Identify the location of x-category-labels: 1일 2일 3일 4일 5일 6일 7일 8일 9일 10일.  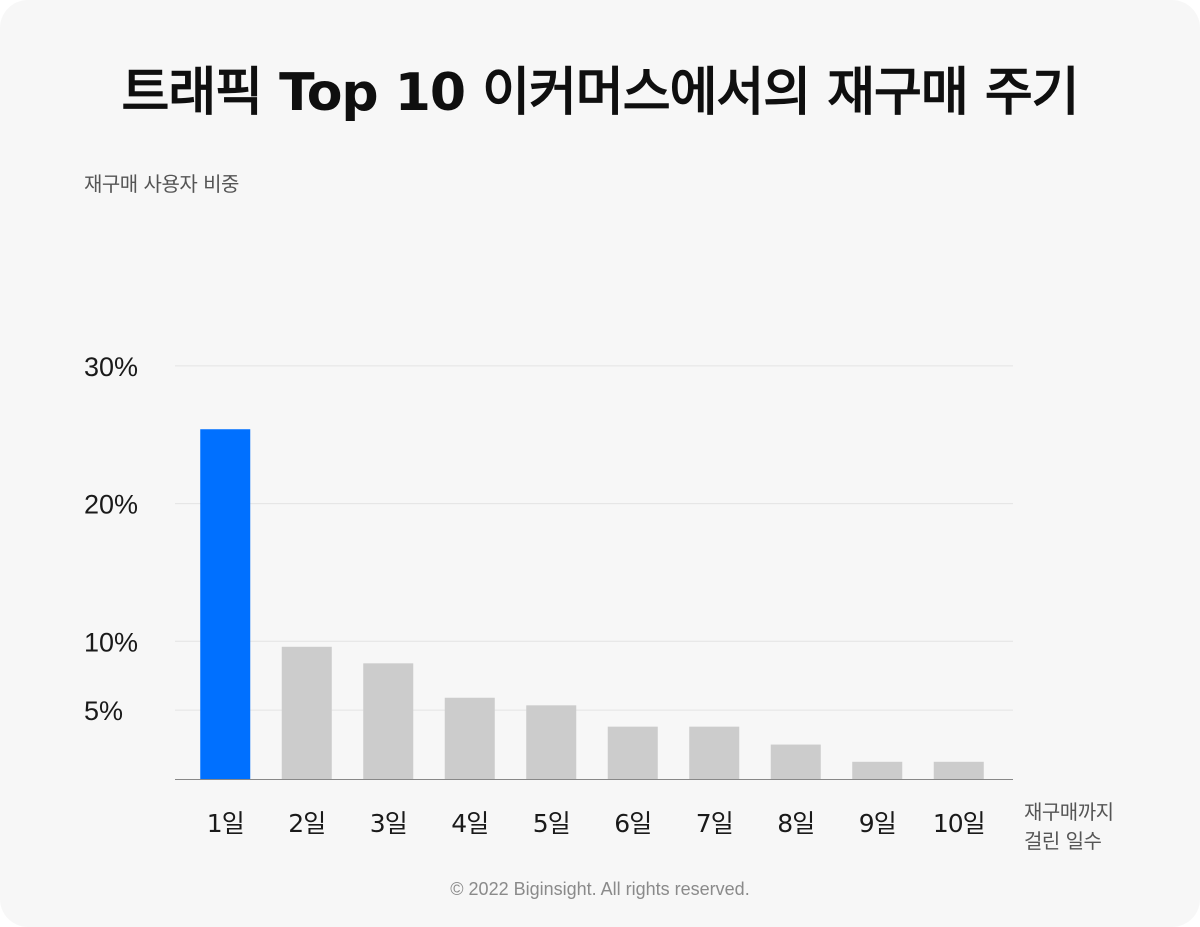
(596, 823).